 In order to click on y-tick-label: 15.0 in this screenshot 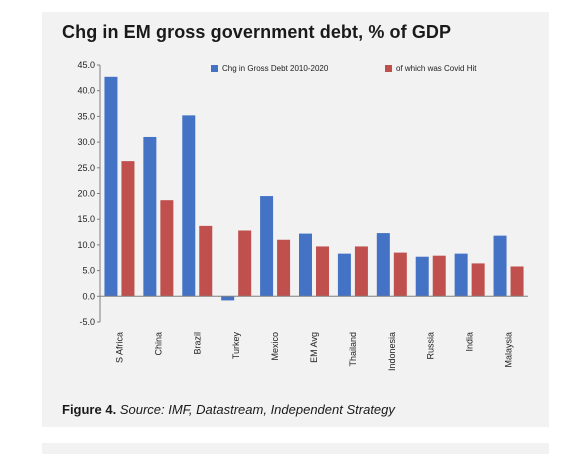, I will do `click(86, 219)`.